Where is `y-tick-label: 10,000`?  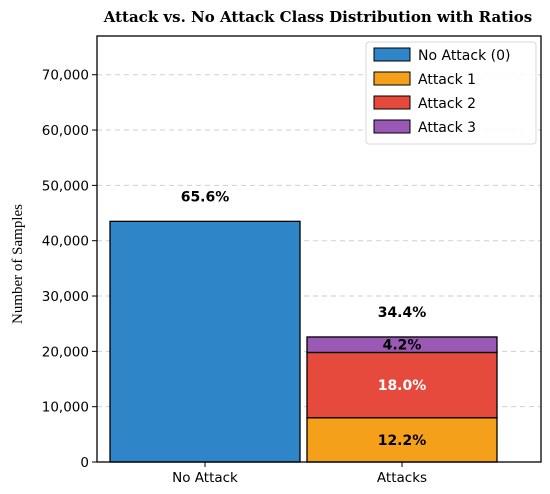 y-tick-label: 10,000 is located at coordinates (65, 408).